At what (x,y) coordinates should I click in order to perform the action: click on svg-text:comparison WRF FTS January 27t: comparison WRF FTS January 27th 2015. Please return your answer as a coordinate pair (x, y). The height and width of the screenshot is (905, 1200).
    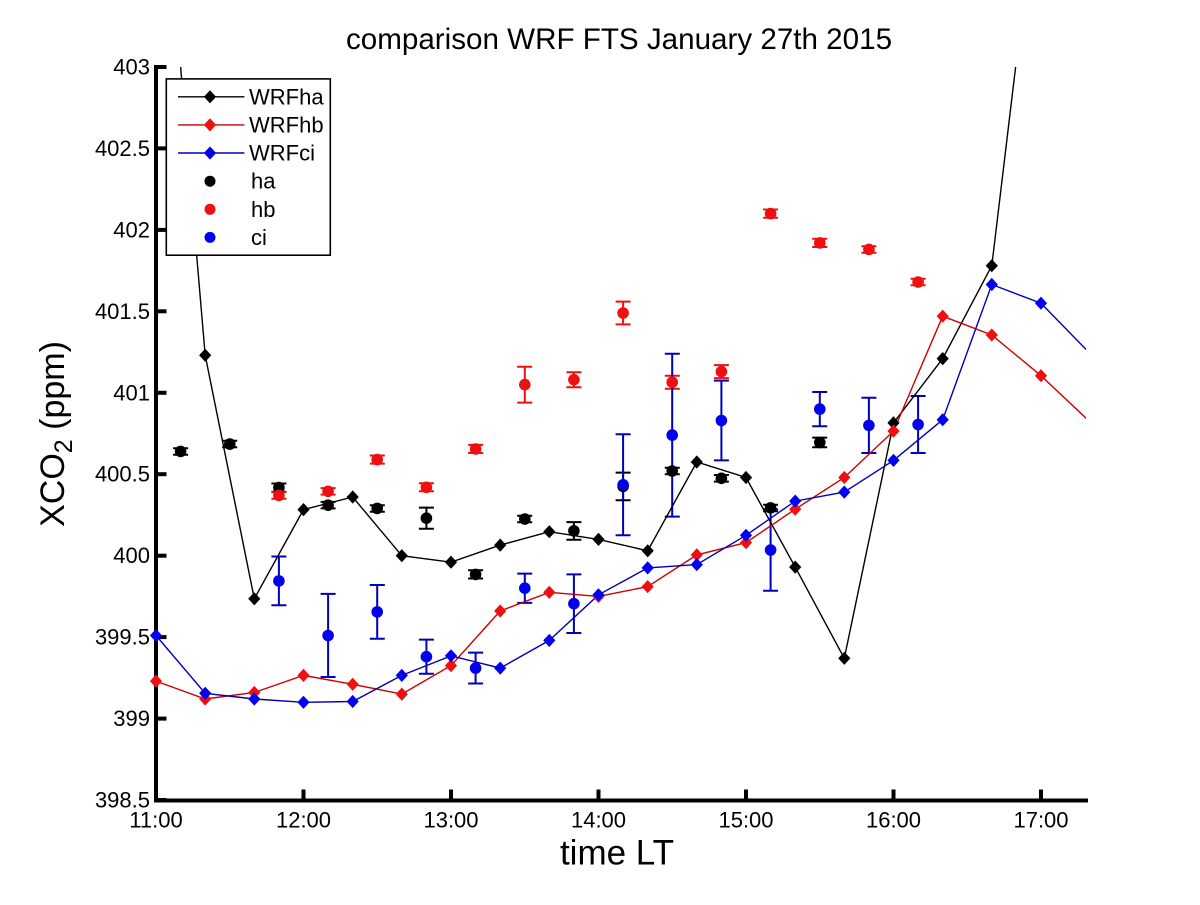
    Looking at the image, I should click on (619, 39).